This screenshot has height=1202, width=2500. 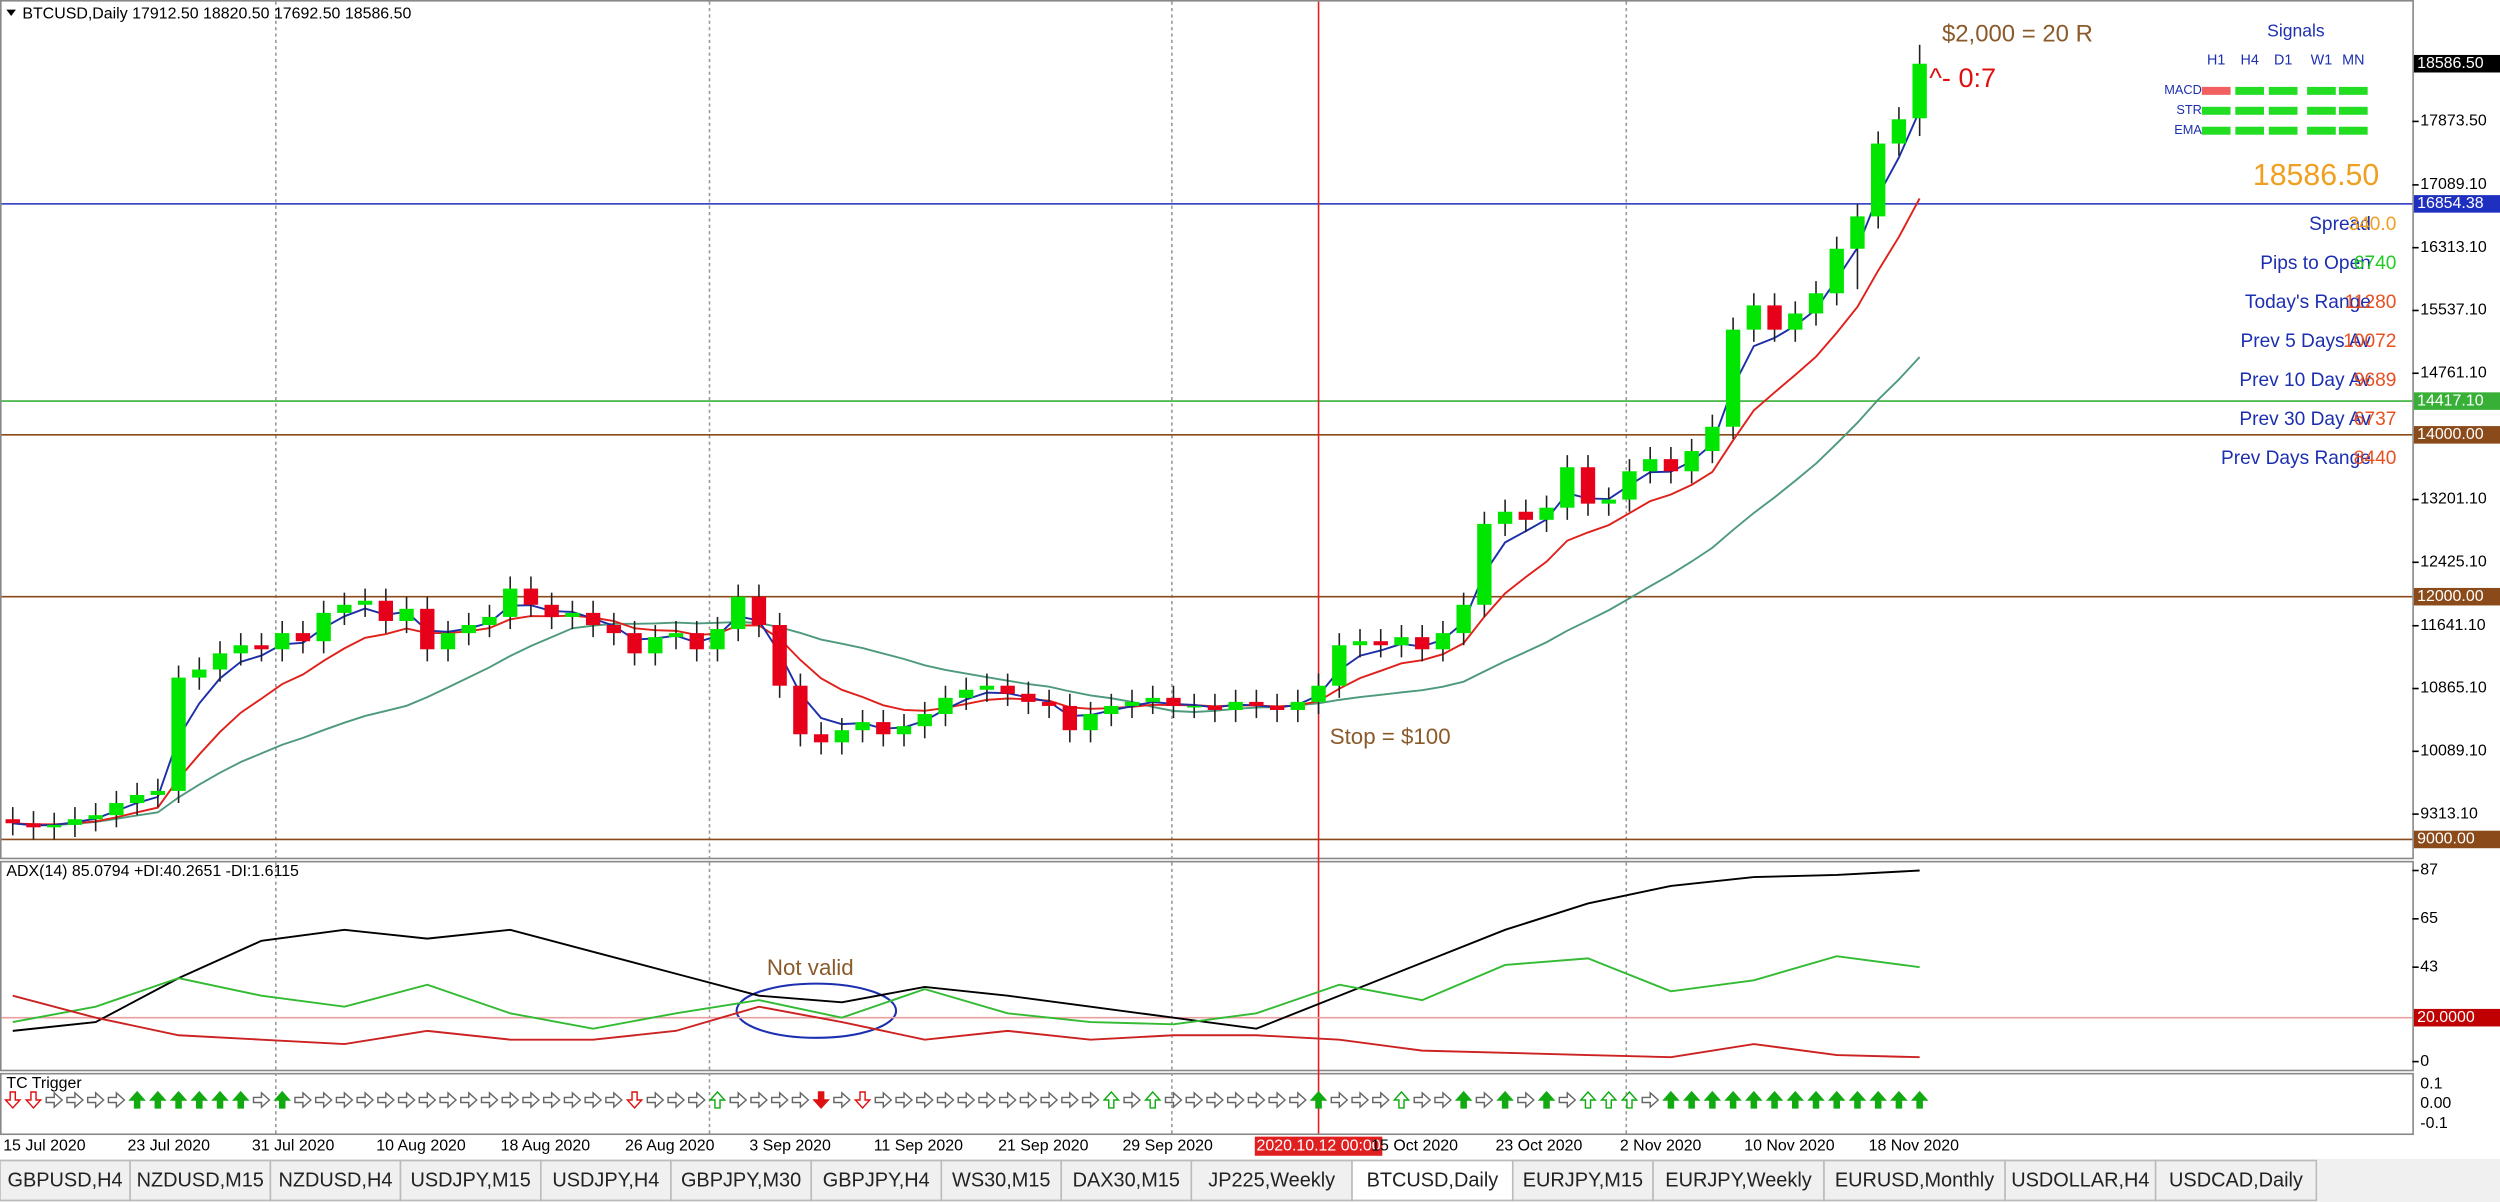 I want to click on signal-column: H4, so click(x=2250, y=60).